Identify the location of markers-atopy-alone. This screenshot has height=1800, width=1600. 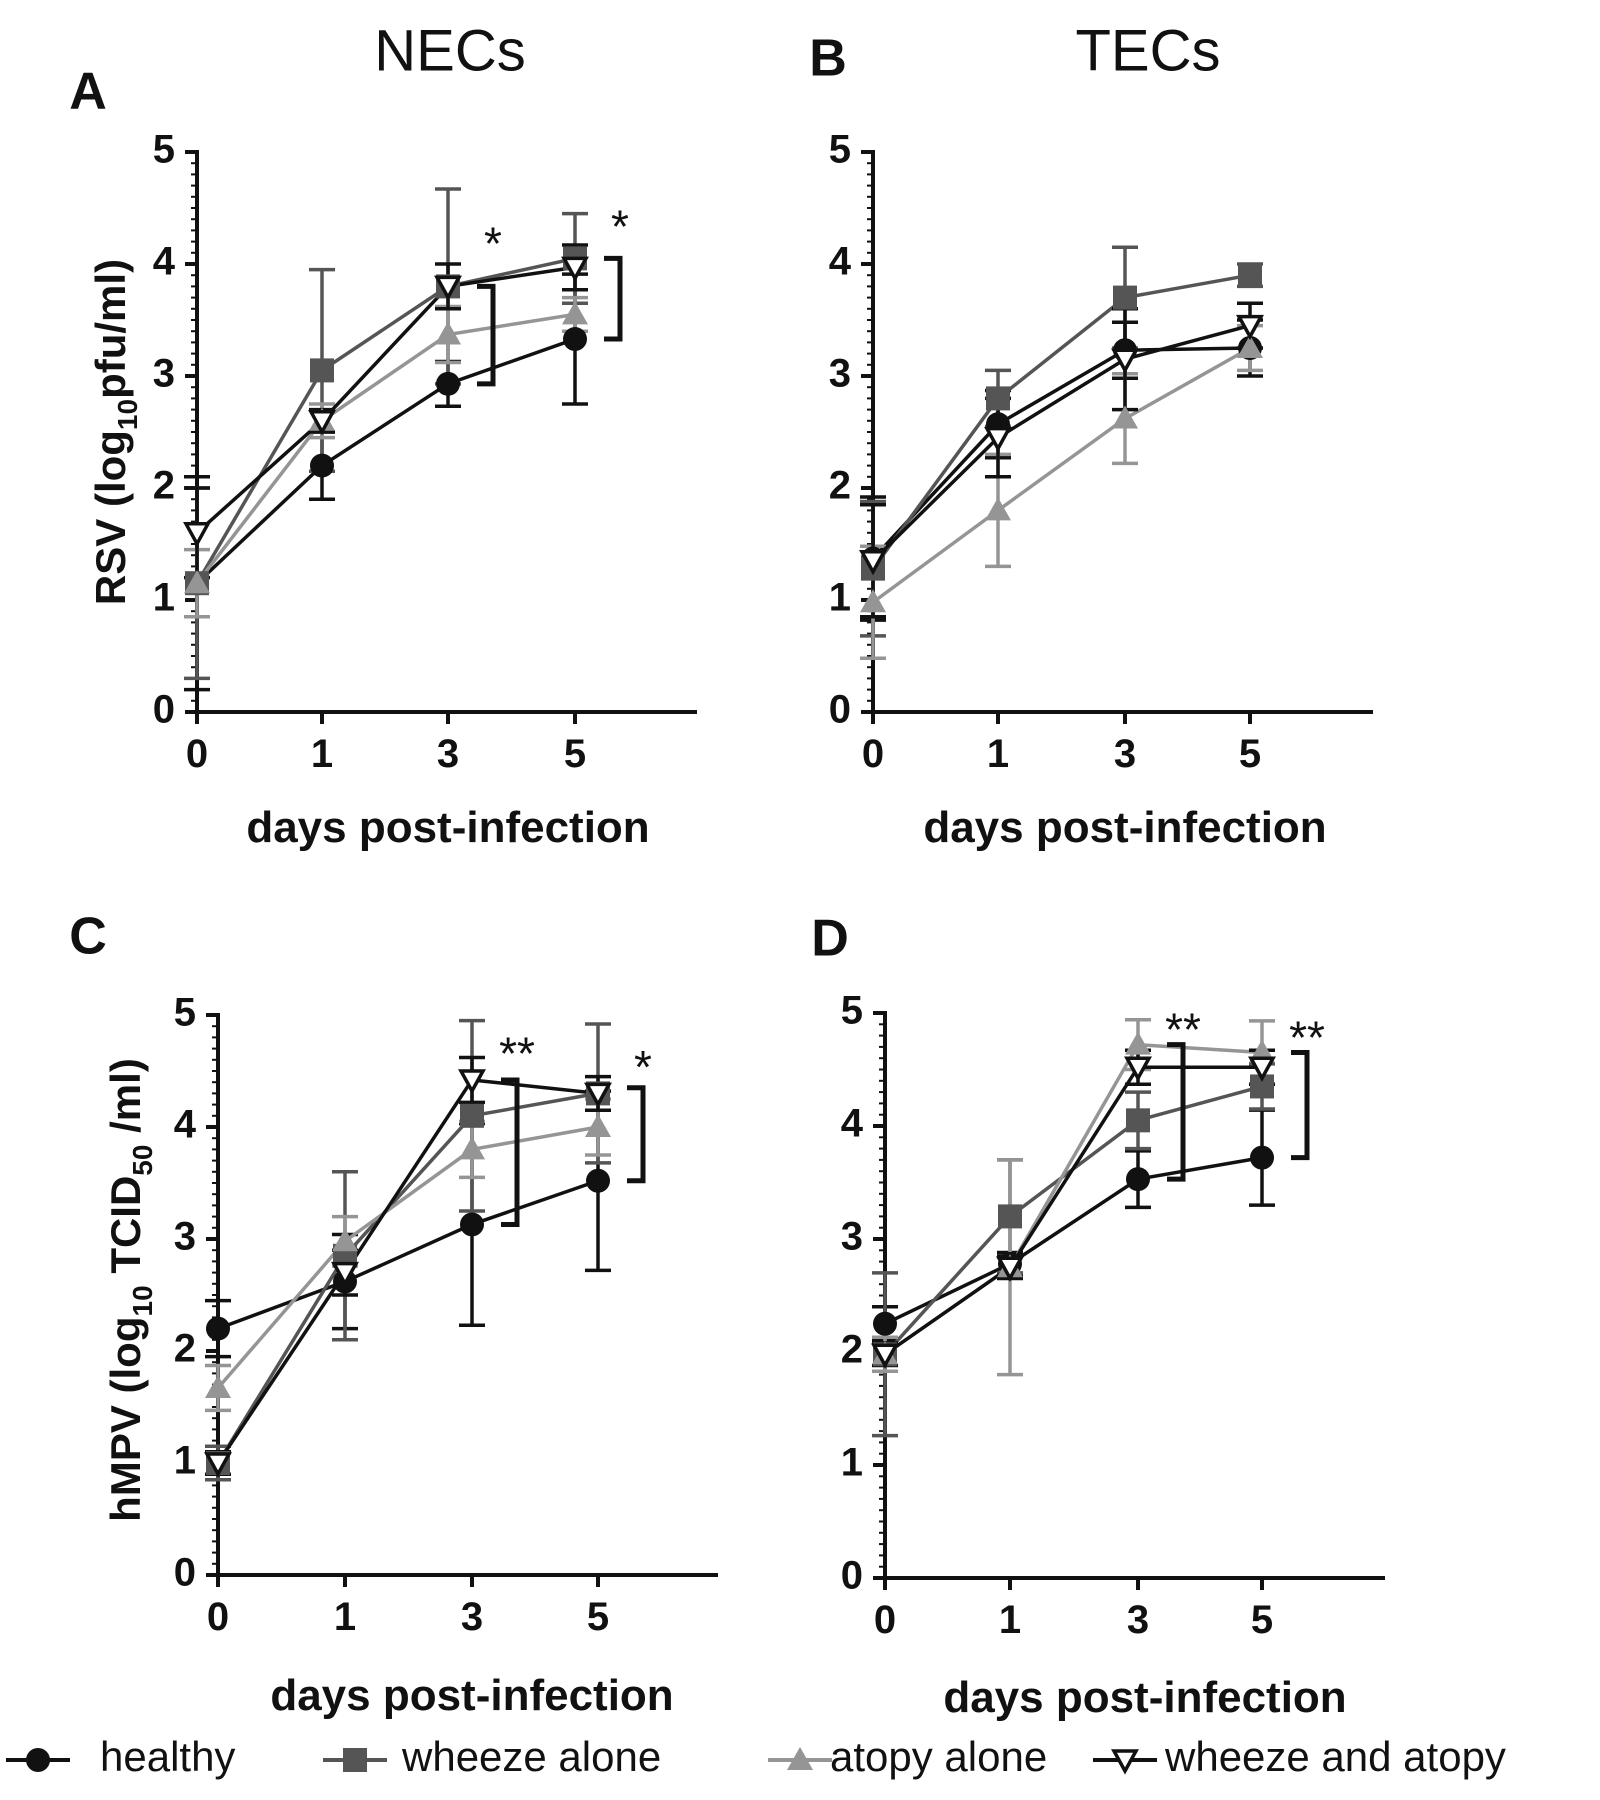
(408, 1256).